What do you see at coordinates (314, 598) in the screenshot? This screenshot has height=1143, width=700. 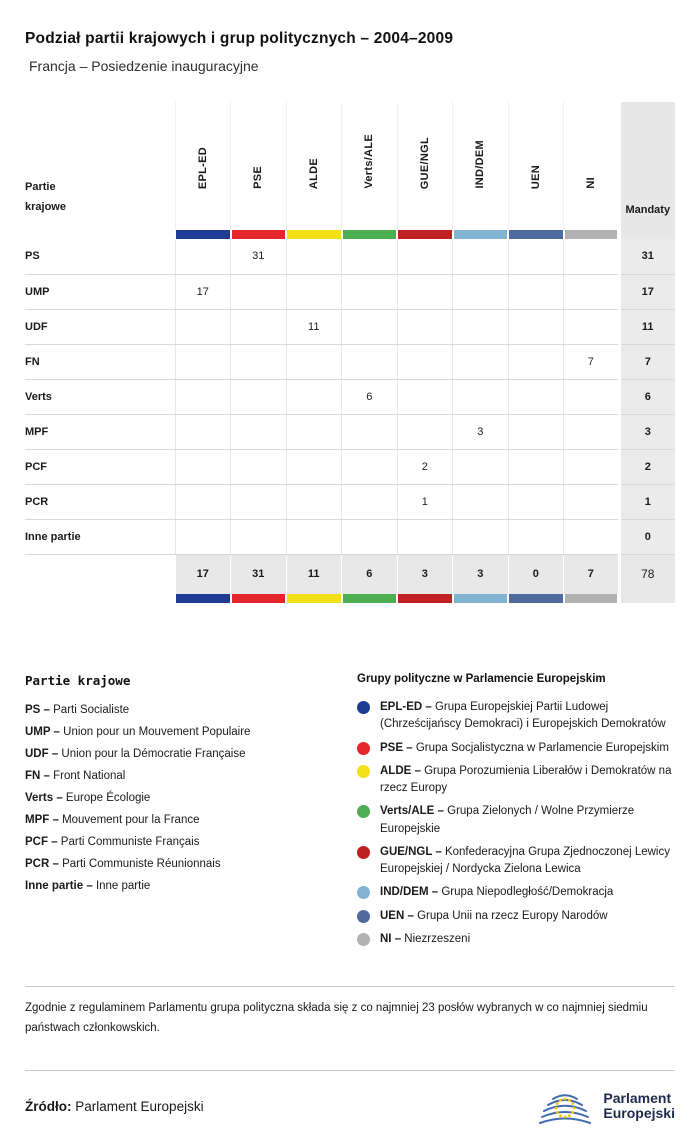 I see `group-color-bar-alde` at bounding box center [314, 598].